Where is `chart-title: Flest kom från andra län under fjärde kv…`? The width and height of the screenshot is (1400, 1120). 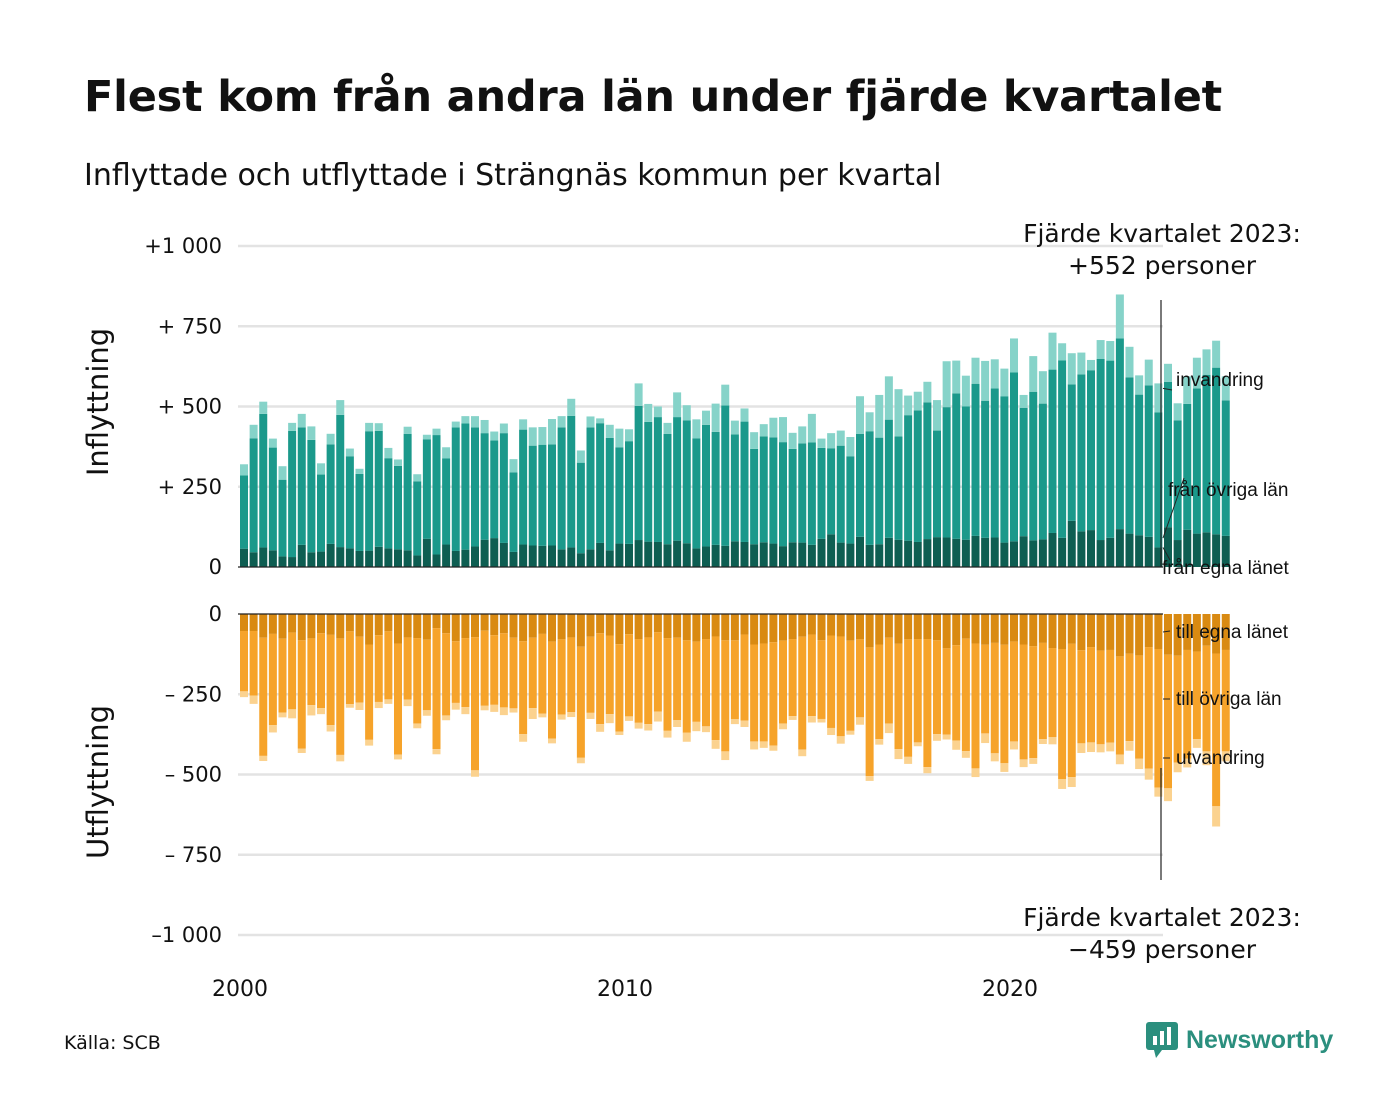 chart-title: Flest kom från andra län under fjärde kv… is located at coordinates (653, 97).